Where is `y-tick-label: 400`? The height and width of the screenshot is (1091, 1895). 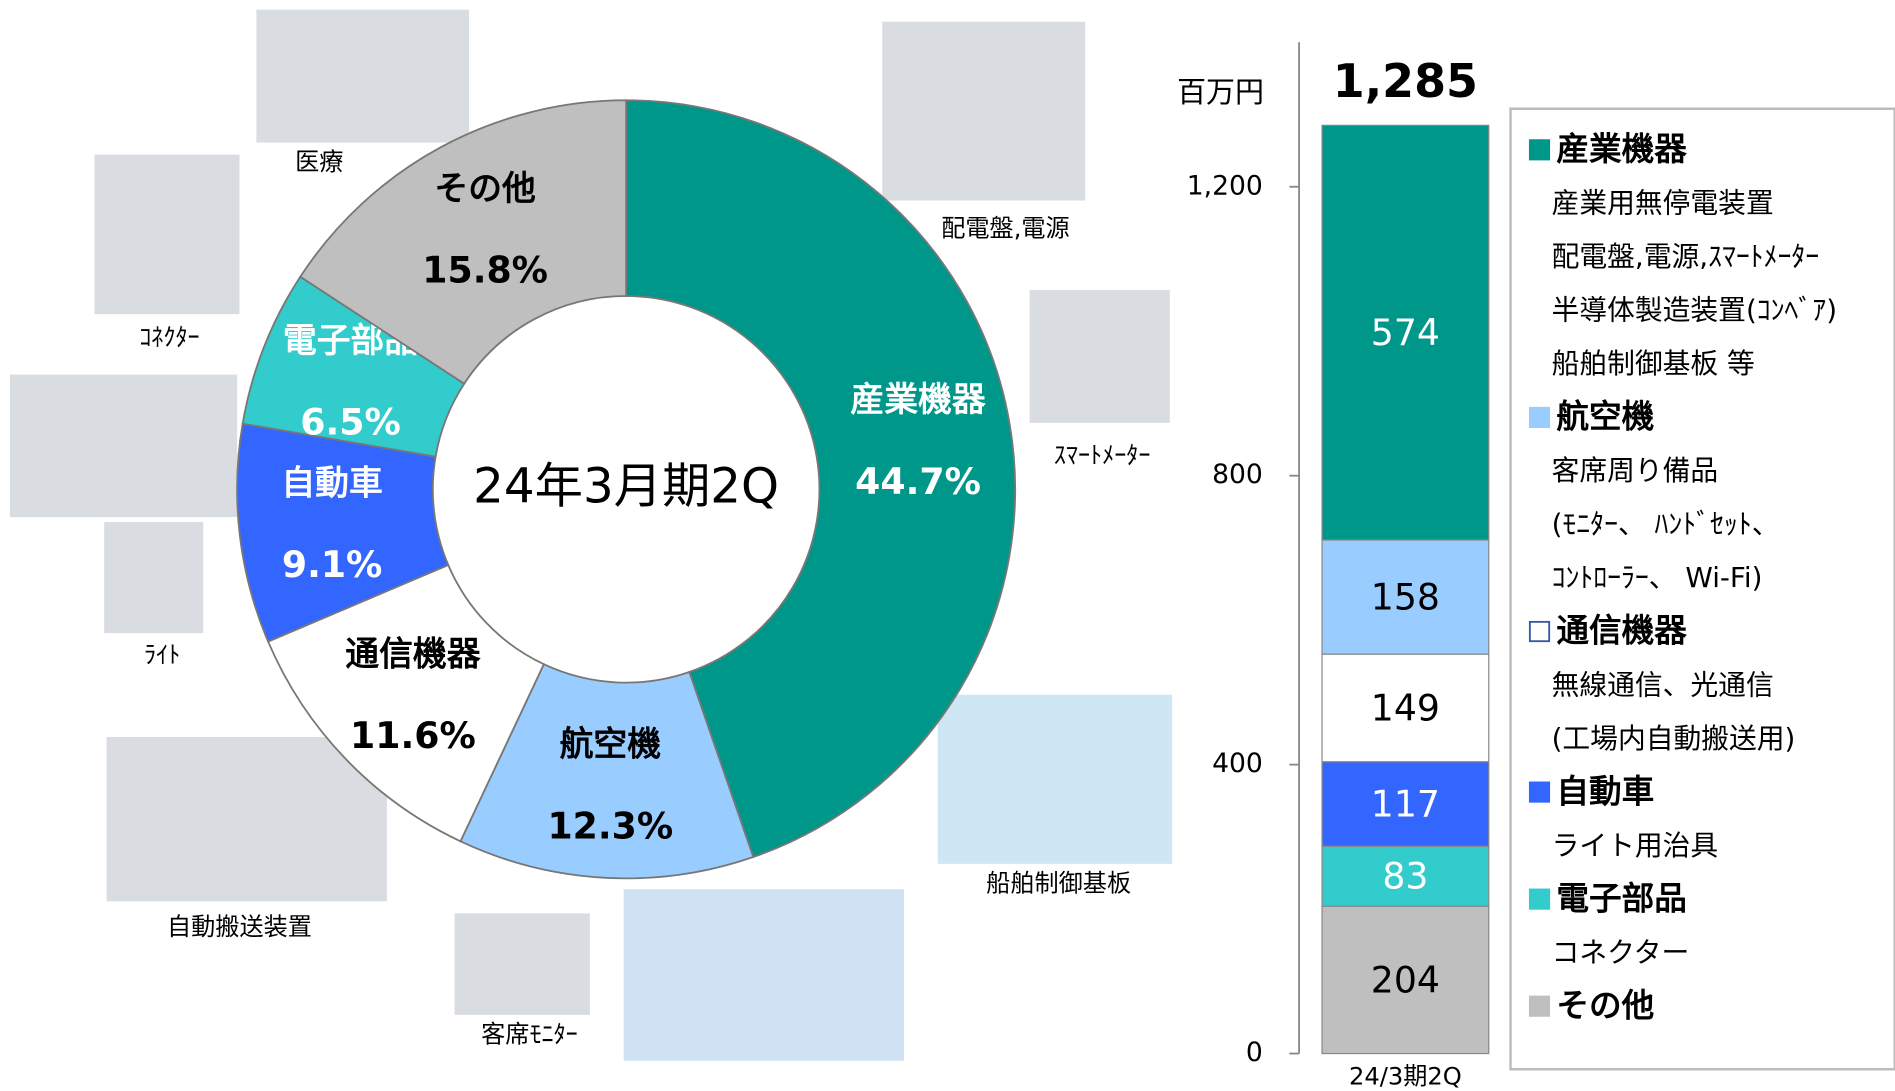
y-tick-label: 400 is located at coordinates (1237, 763).